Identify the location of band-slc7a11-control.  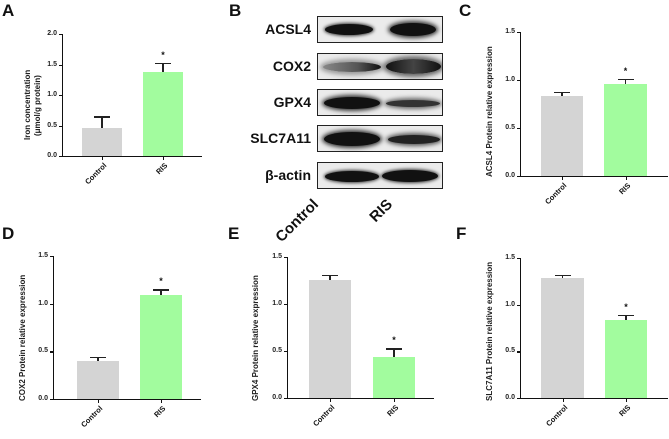
(352, 139).